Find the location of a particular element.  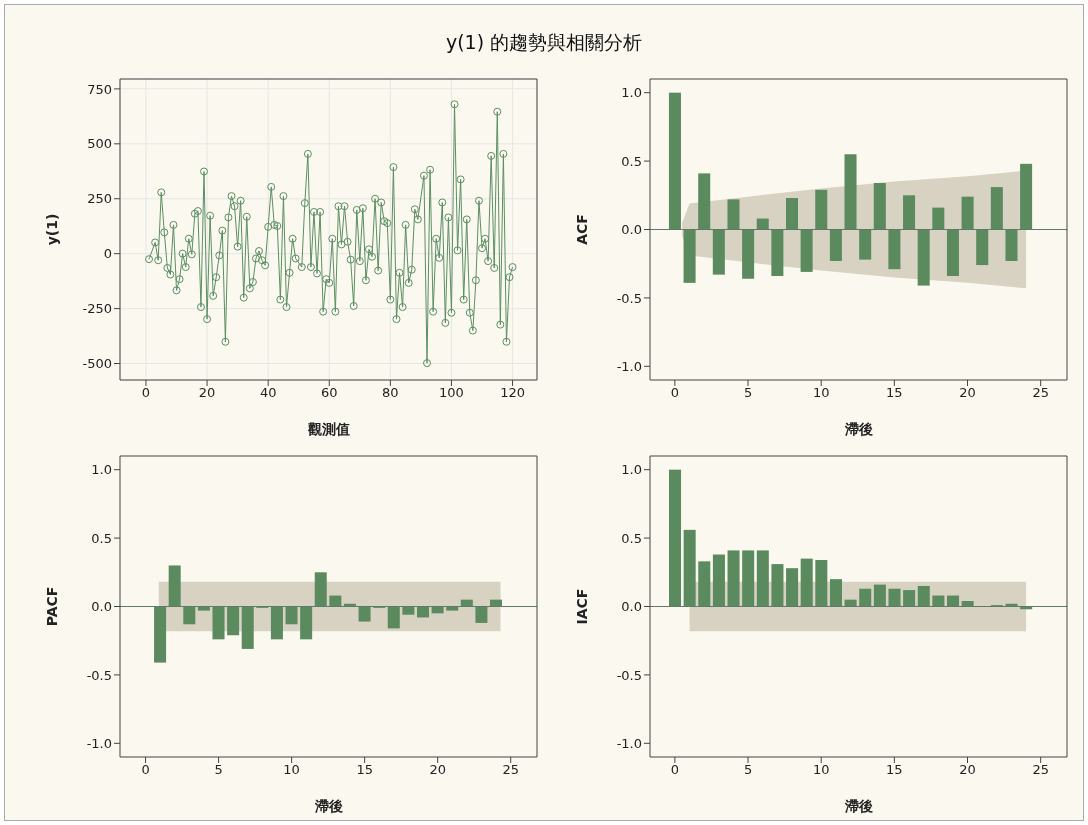

y-tick-label: 0.5 is located at coordinates (631, 161).